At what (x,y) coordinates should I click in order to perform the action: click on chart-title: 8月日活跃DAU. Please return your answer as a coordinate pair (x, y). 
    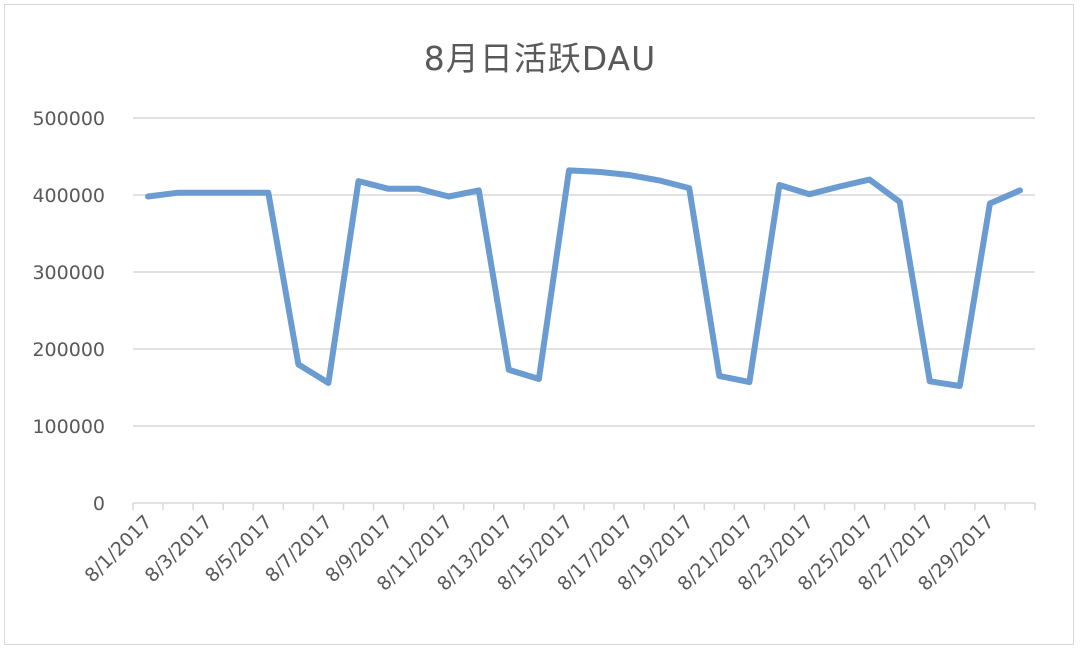
    Looking at the image, I should click on (540, 58).